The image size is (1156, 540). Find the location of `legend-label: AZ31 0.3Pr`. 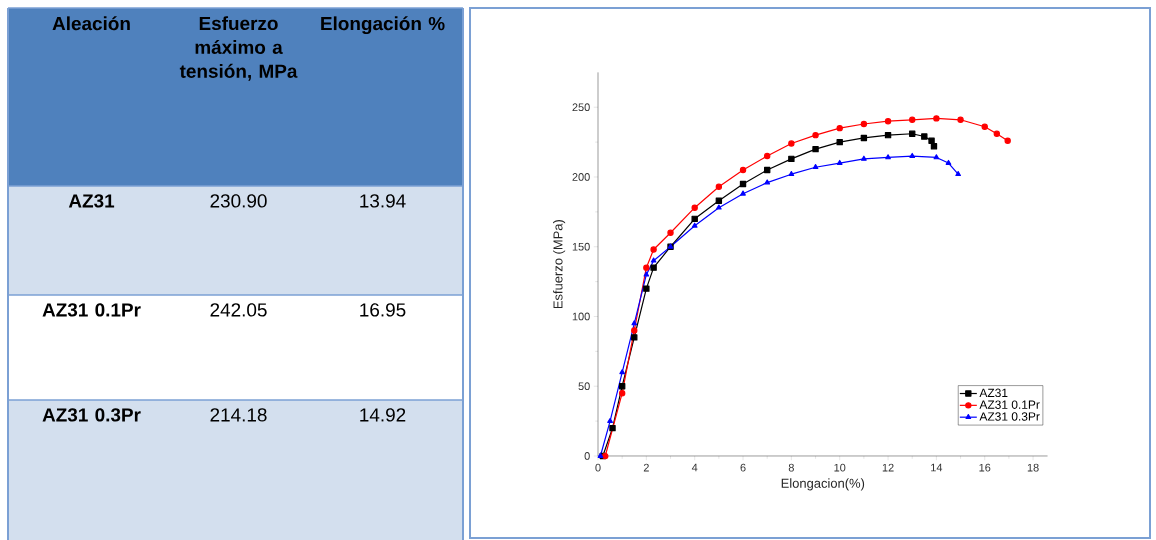

legend-label: AZ31 0.3Pr is located at coordinates (1009, 416).